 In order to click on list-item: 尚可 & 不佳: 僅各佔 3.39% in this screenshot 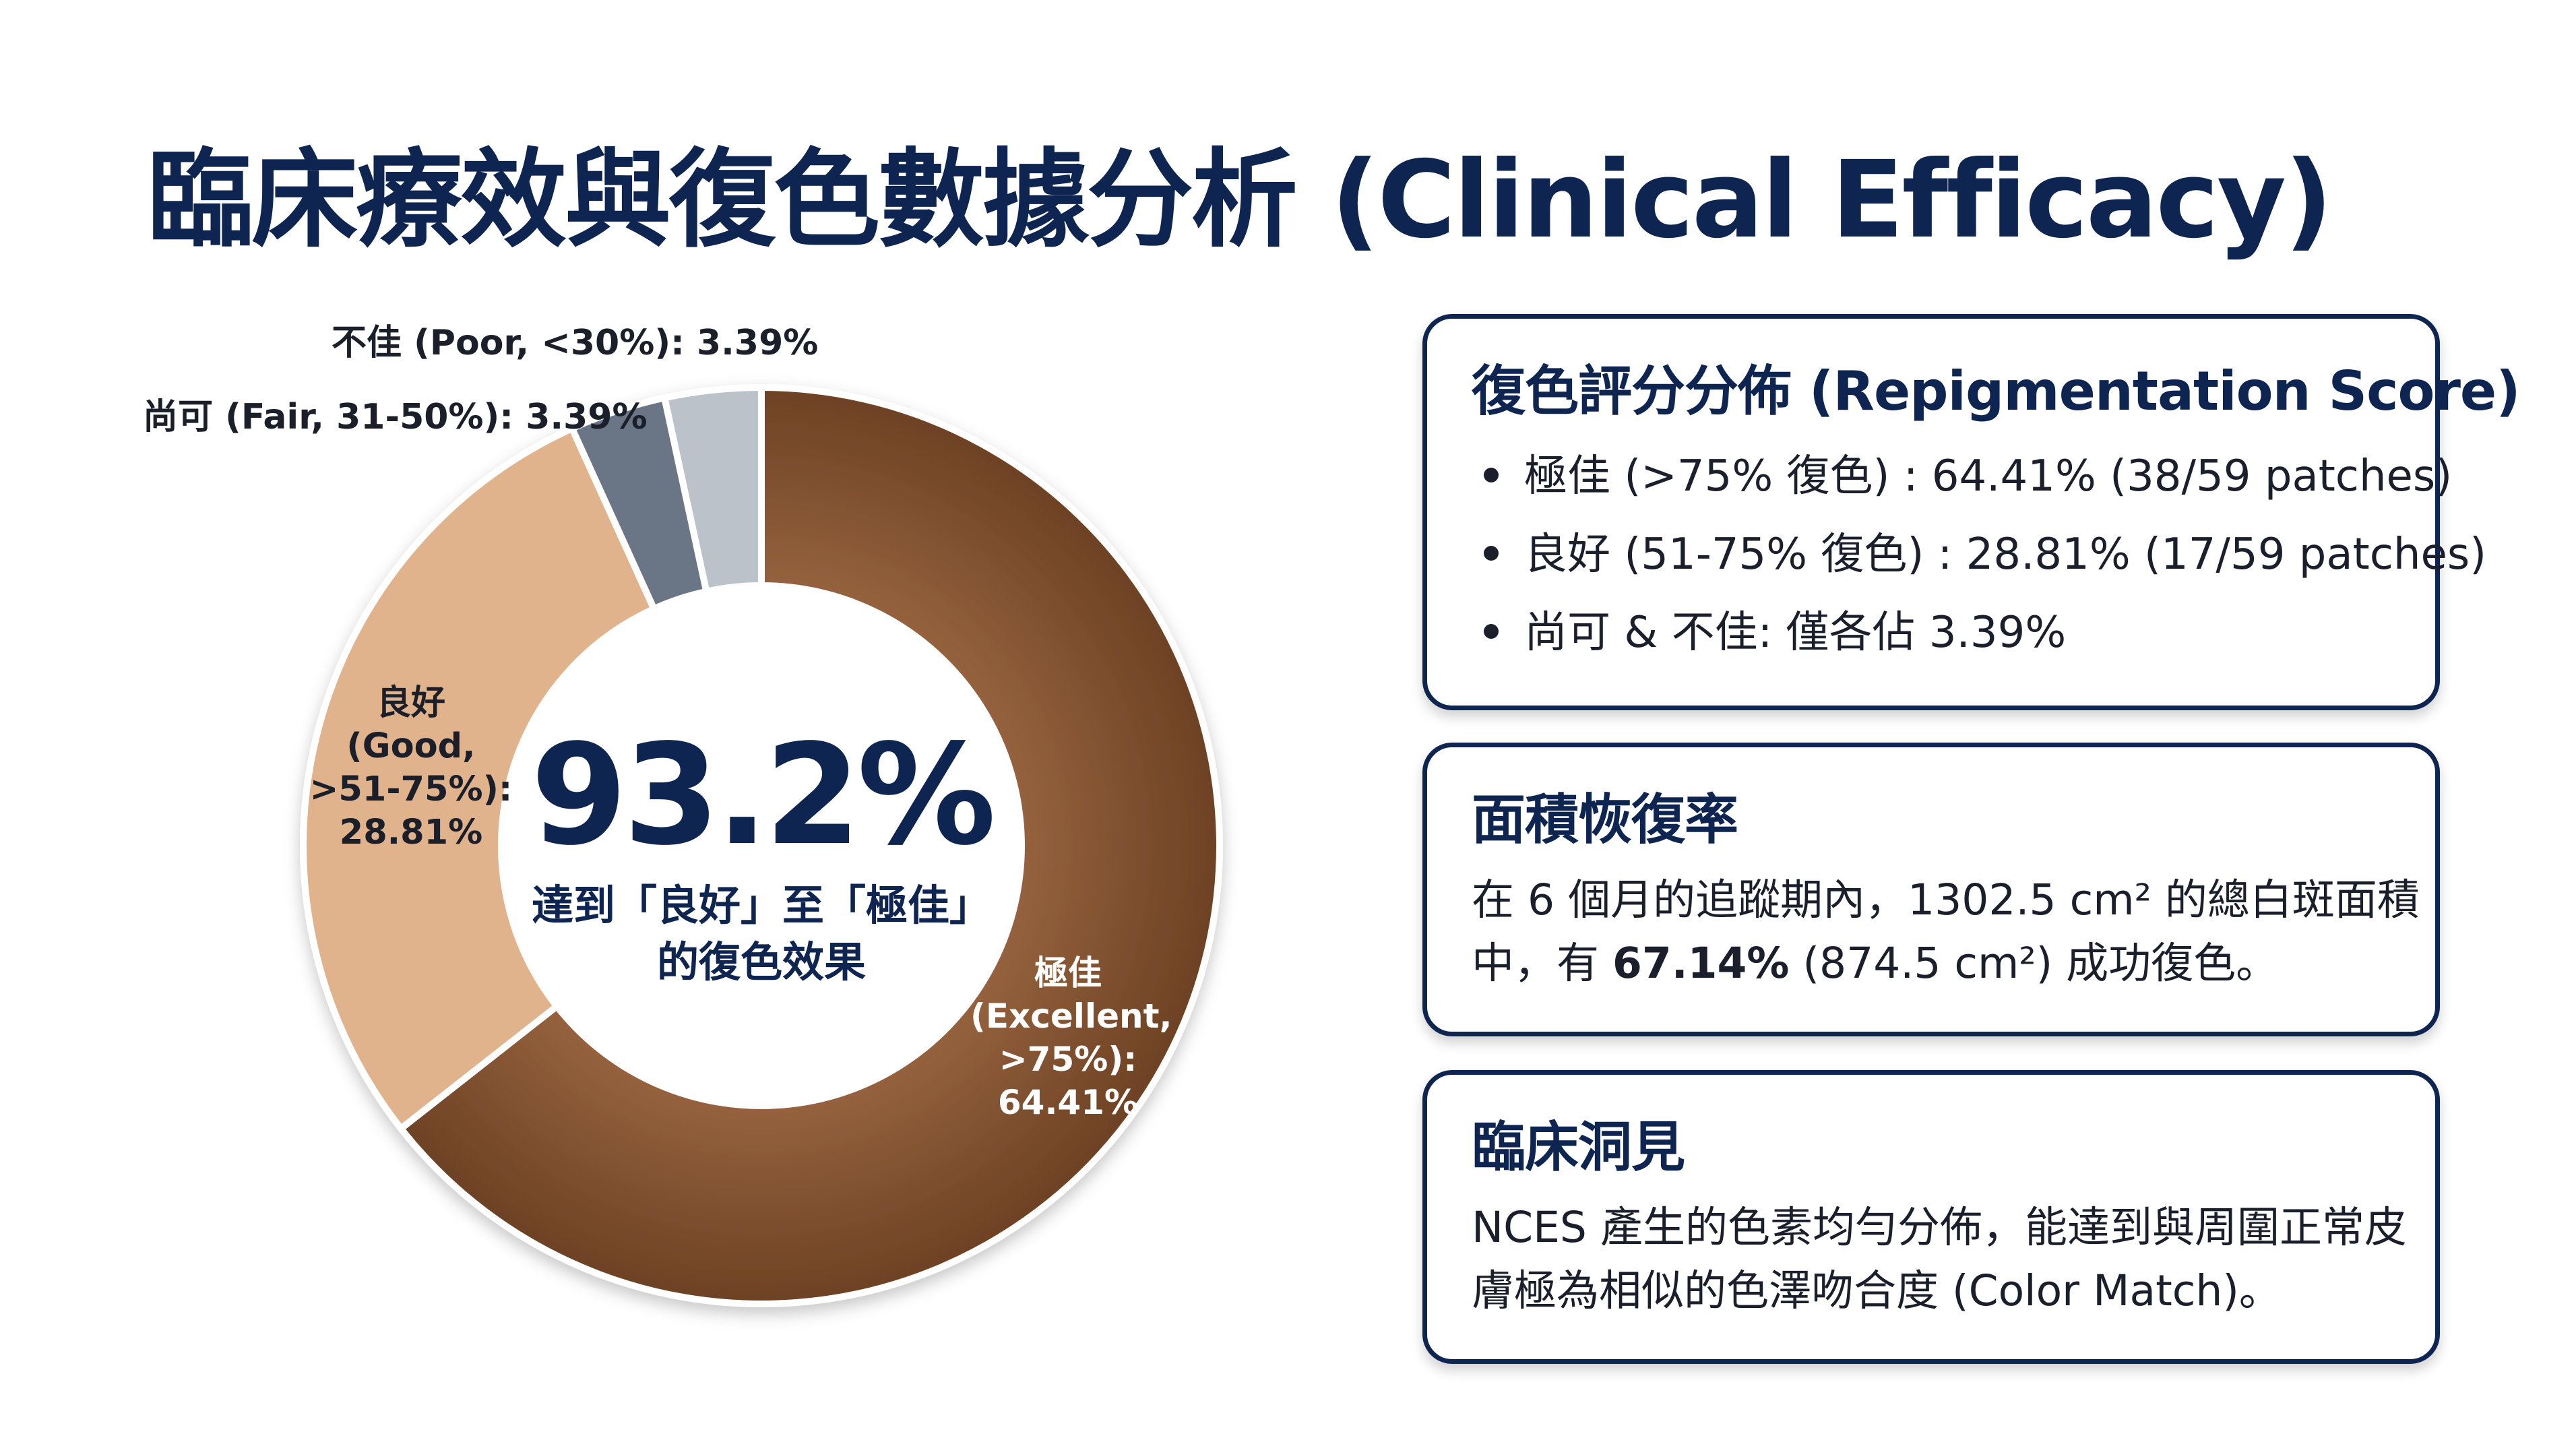, I will do `click(1953, 633)`.